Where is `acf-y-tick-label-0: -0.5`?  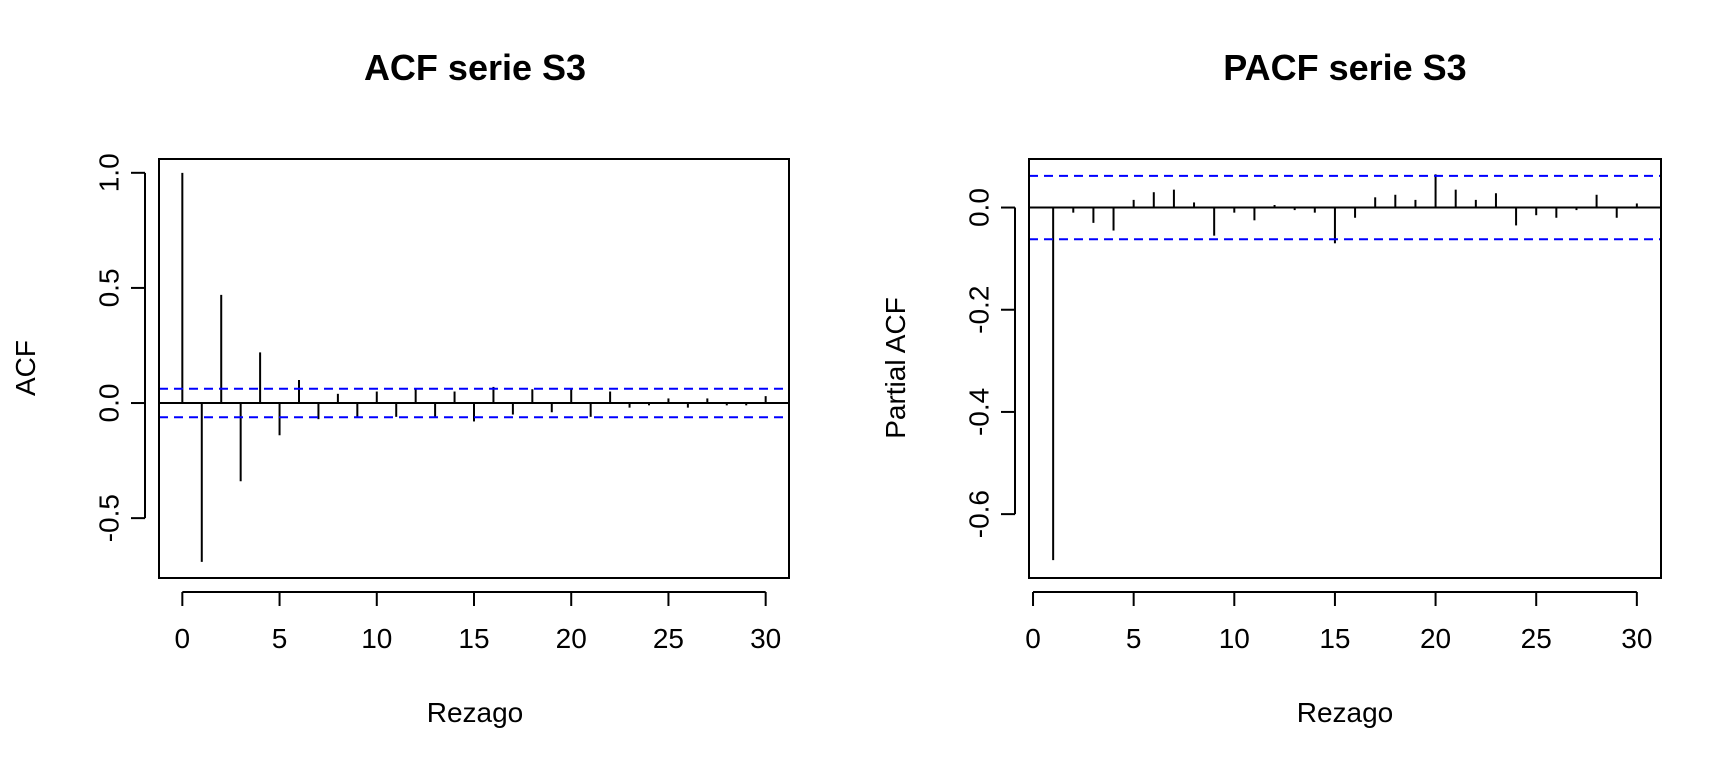
acf-y-tick-label-0: -0.5 is located at coordinates (109, 518).